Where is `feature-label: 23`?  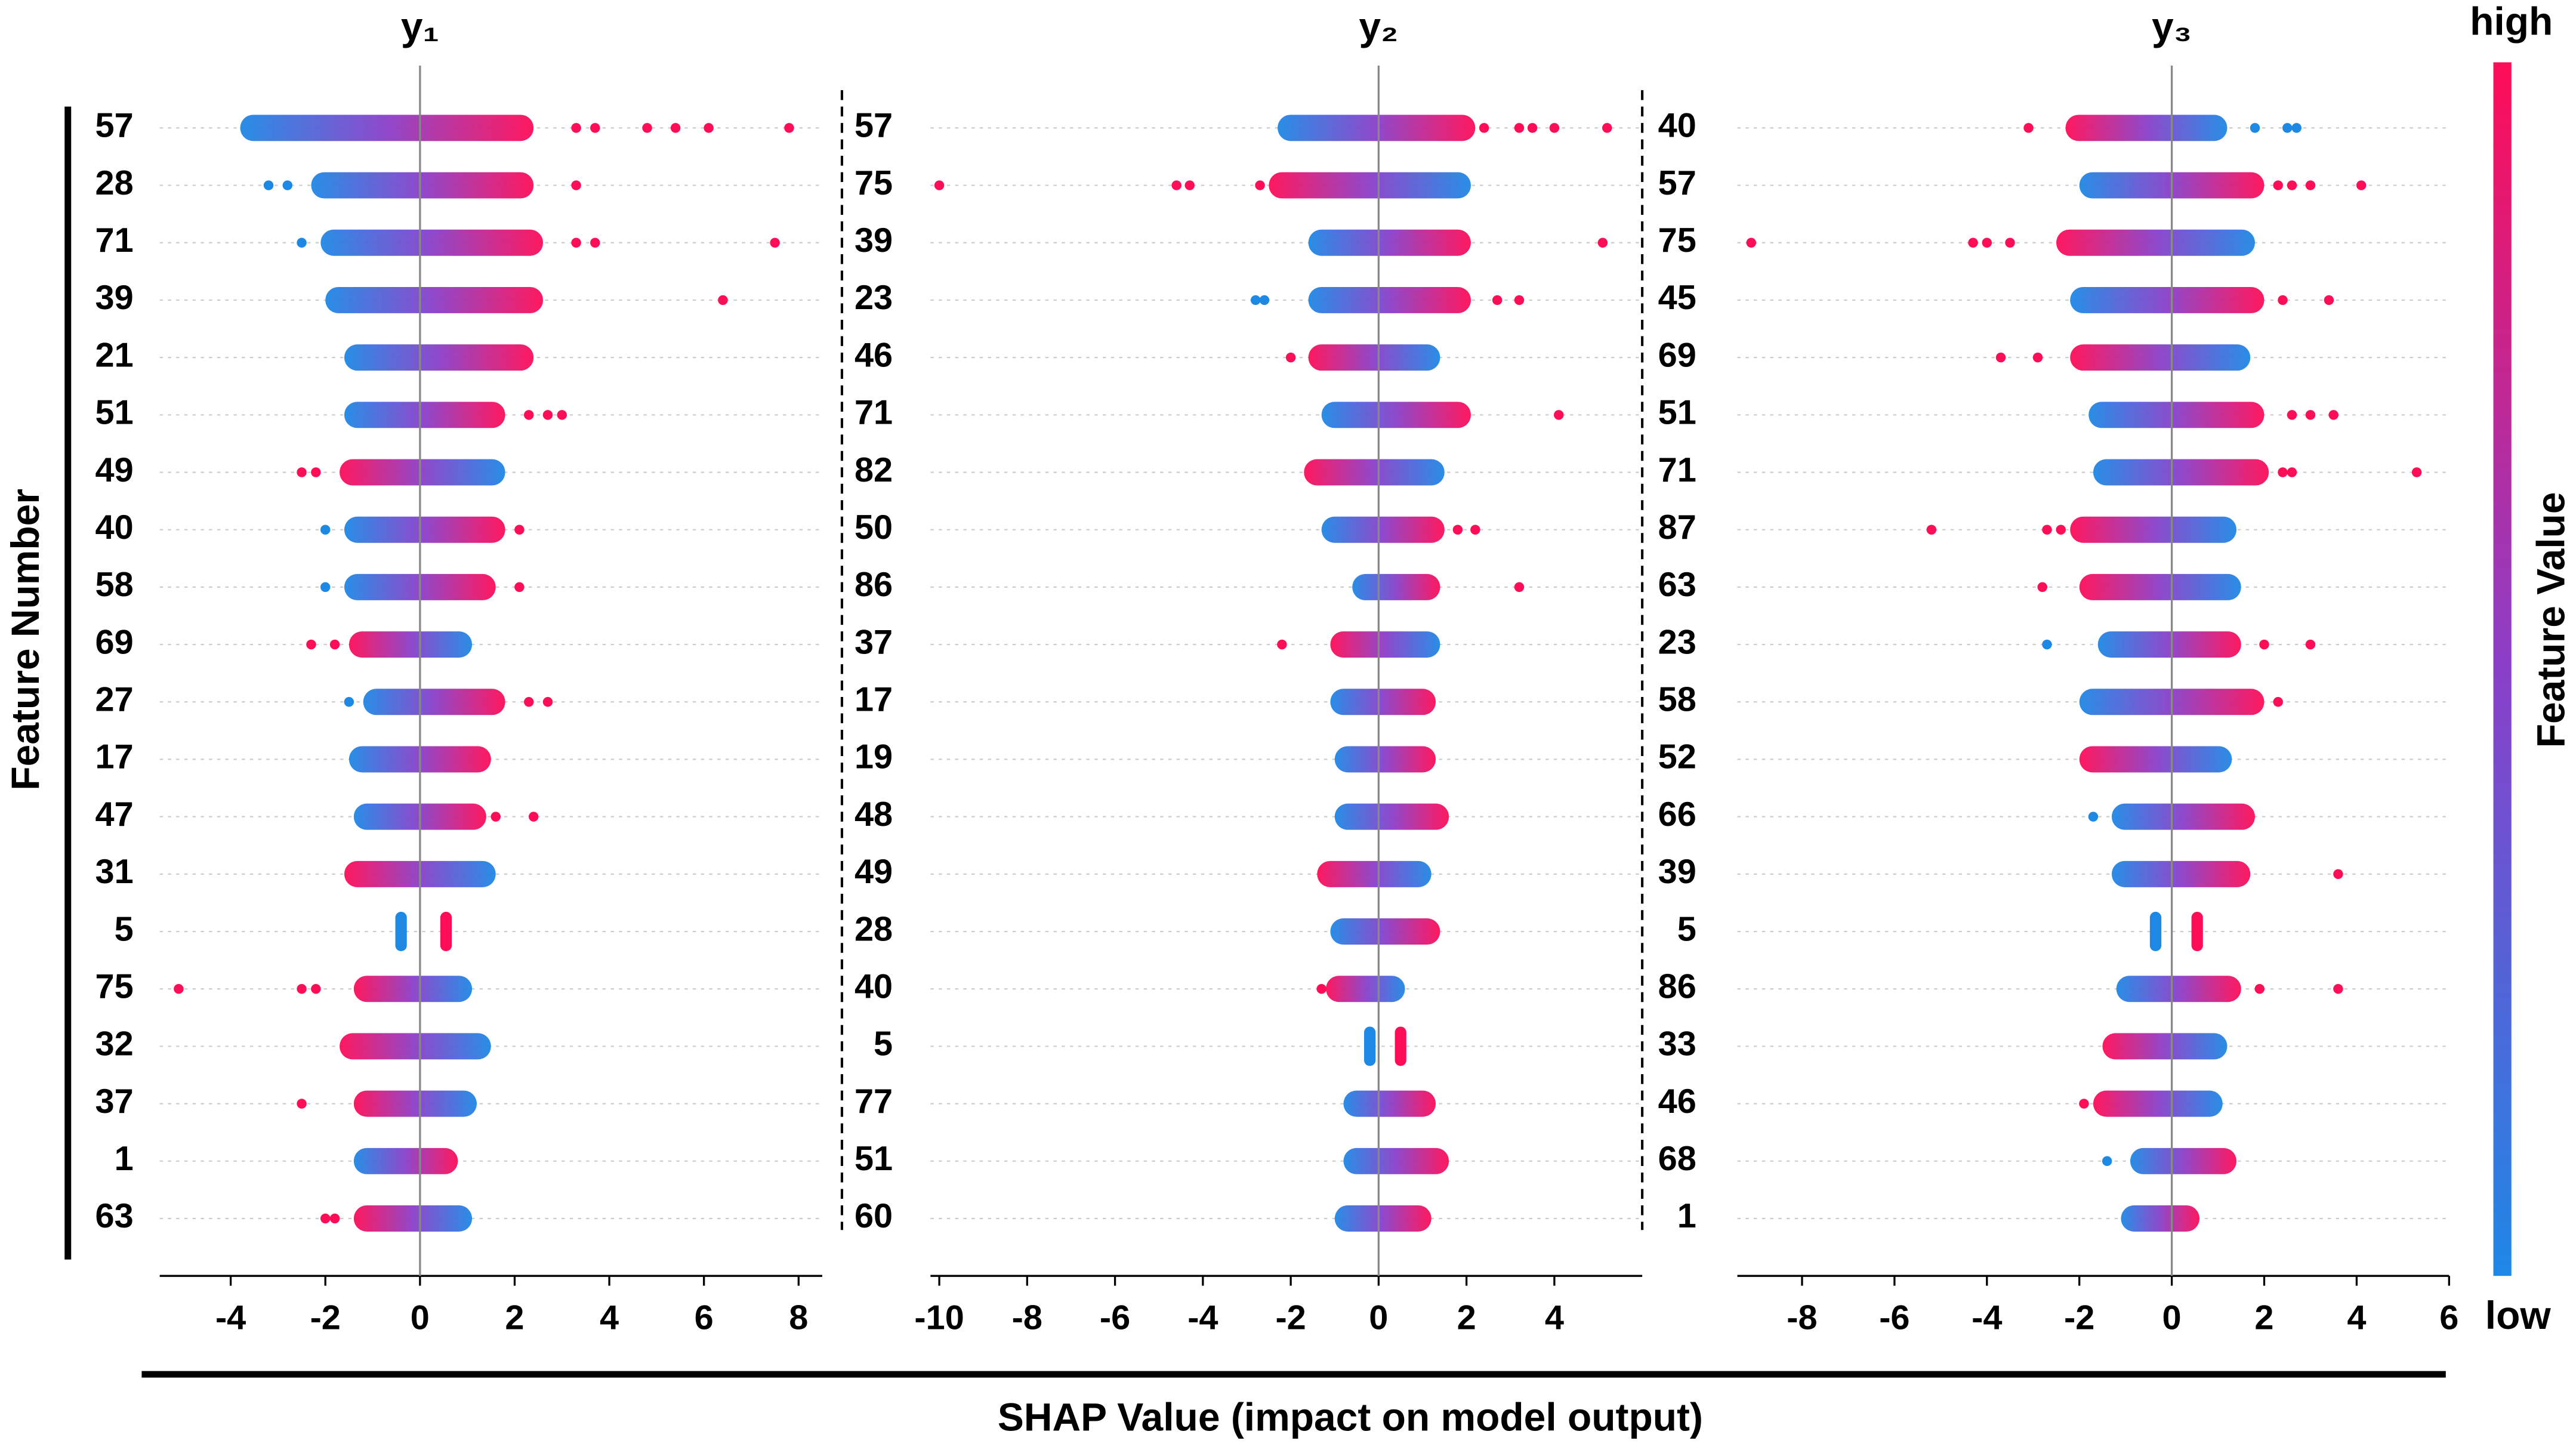 feature-label: 23 is located at coordinates (1677, 642).